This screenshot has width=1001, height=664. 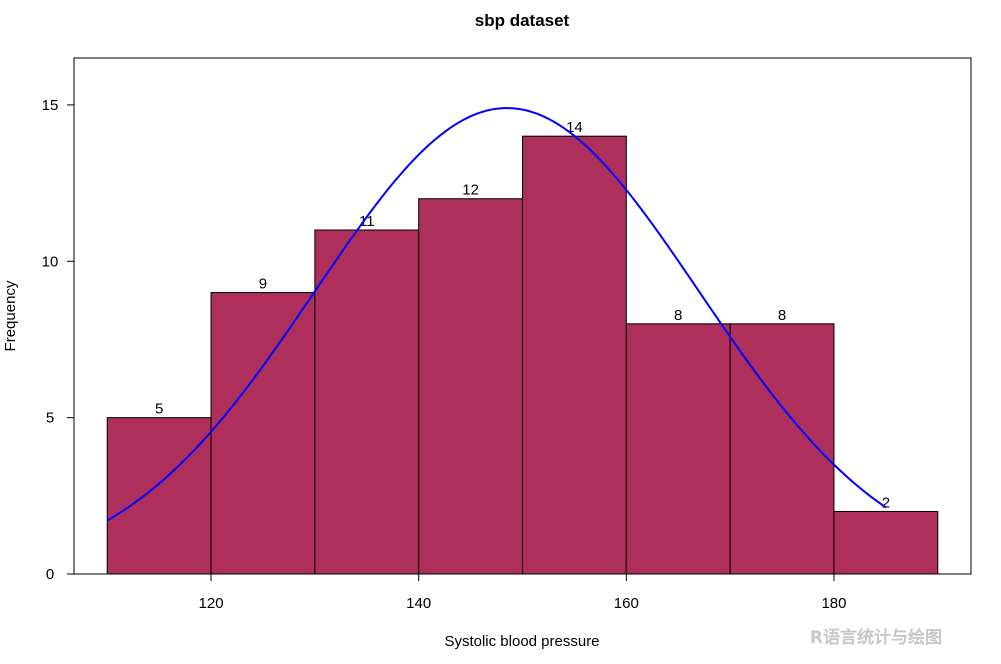 I want to click on watermark-text: R语言统计与绘图, so click(x=876, y=637).